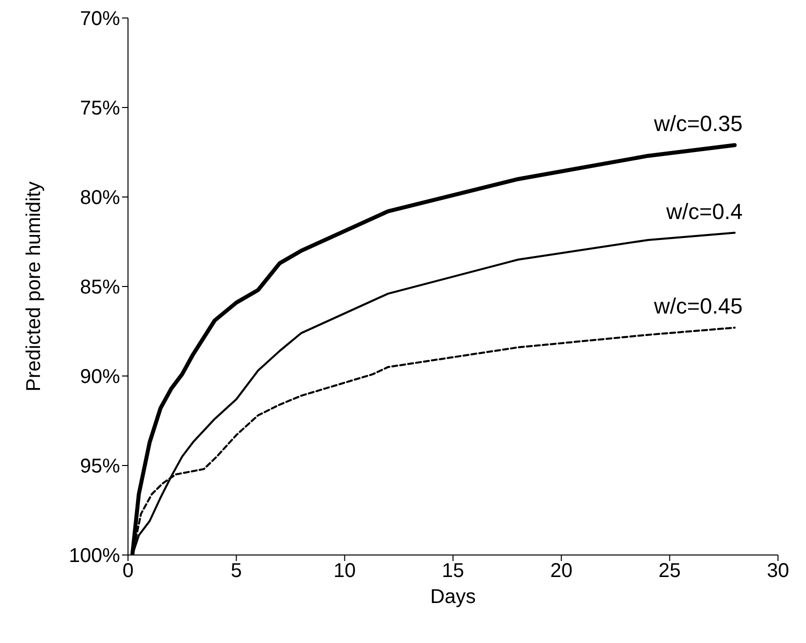  I want to click on y-tick-label: 90%, so click(100, 377).